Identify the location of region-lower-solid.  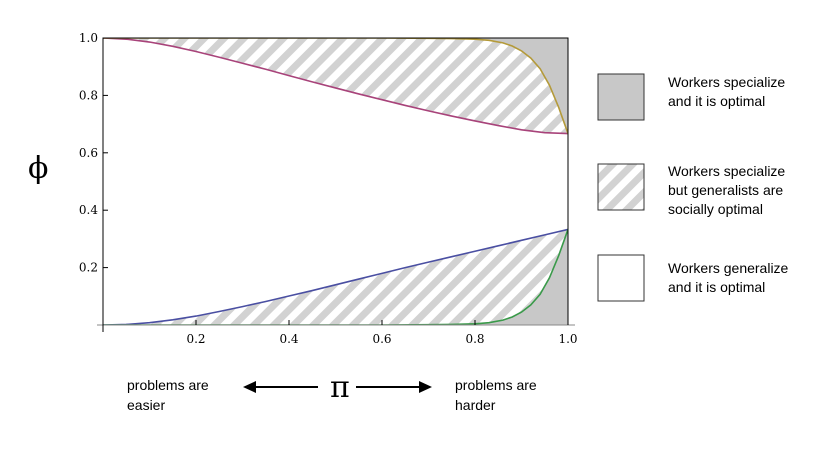
(335, 277).